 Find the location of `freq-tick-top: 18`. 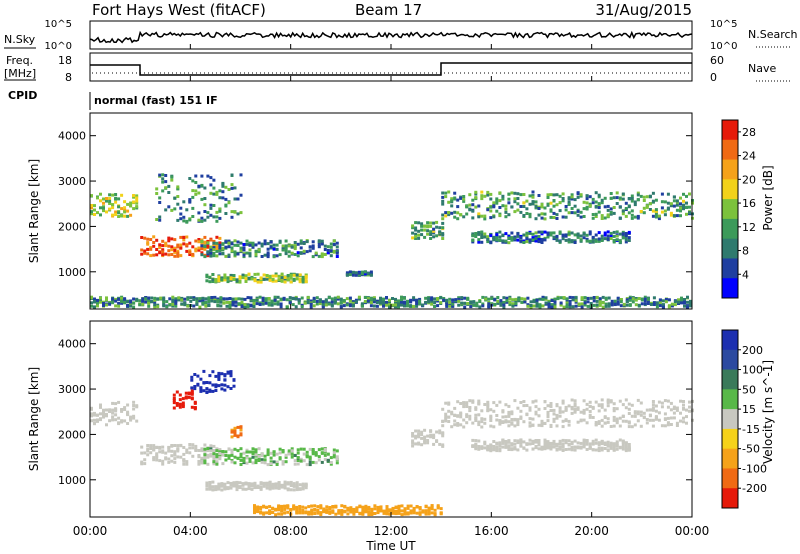

freq-tick-top: 18 is located at coordinates (65, 60).